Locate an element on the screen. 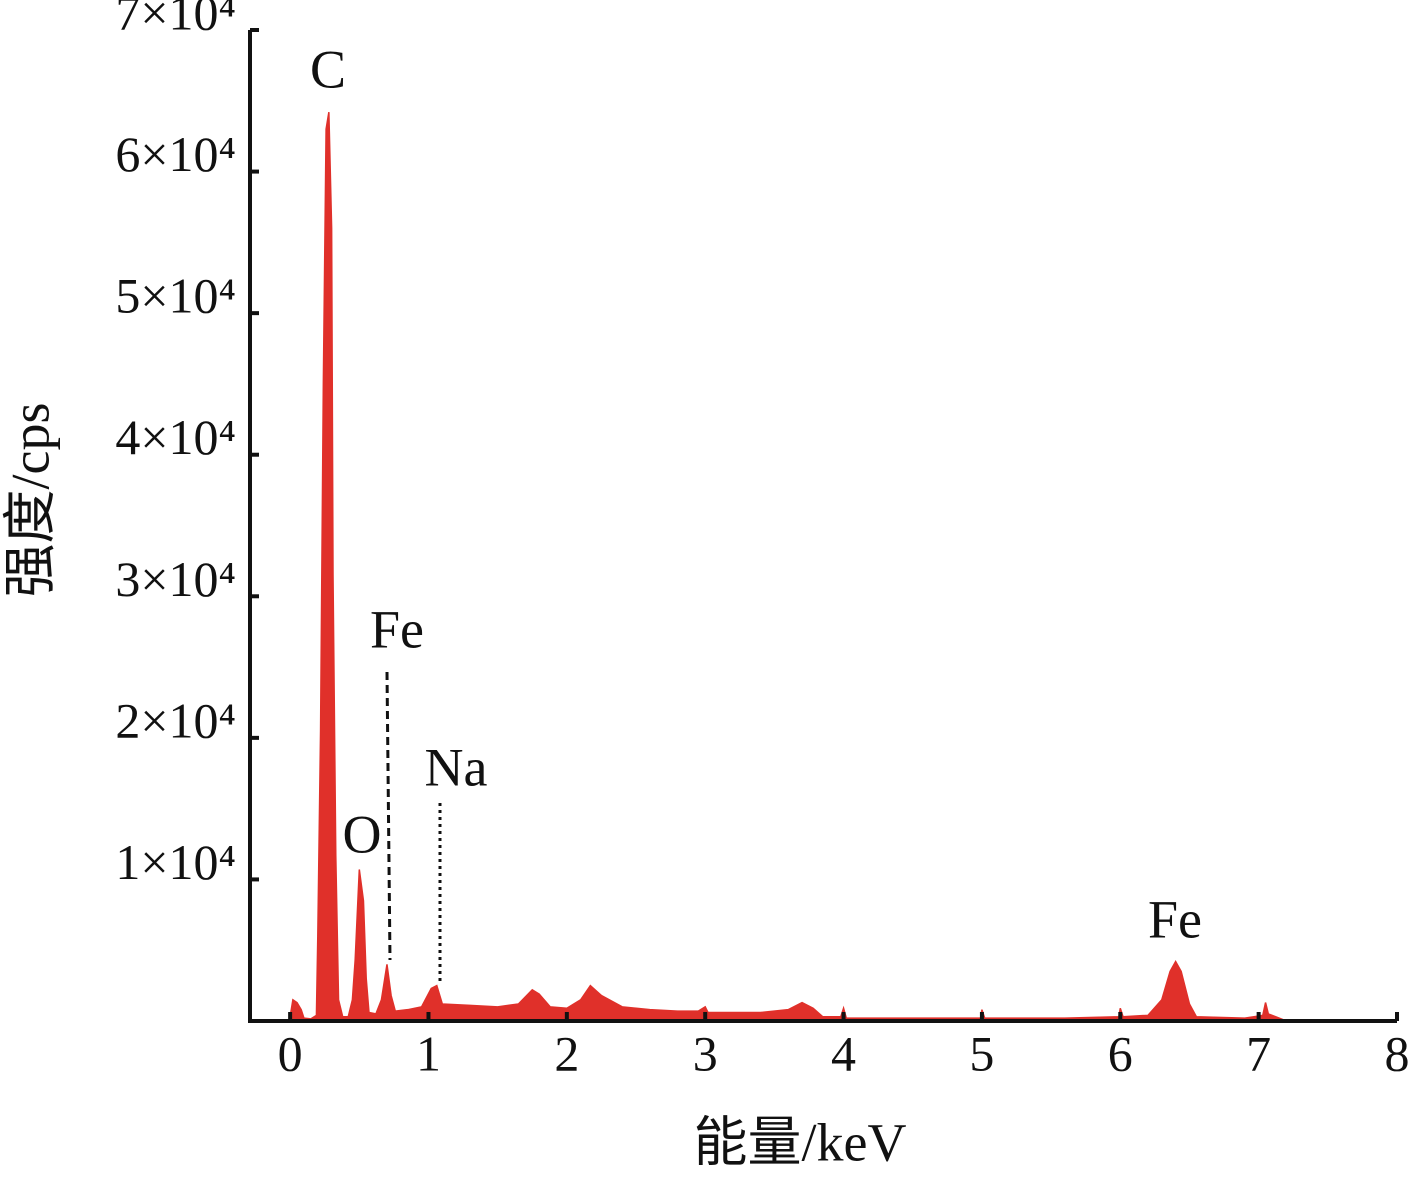 The image size is (1417, 1181). x-axis-title: 能量/keV is located at coordinates (800, 1142).